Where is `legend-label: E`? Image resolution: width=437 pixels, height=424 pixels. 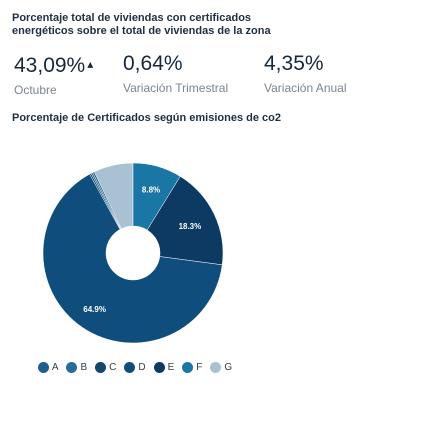
legend-label: E is located at coordinates (171, 367).